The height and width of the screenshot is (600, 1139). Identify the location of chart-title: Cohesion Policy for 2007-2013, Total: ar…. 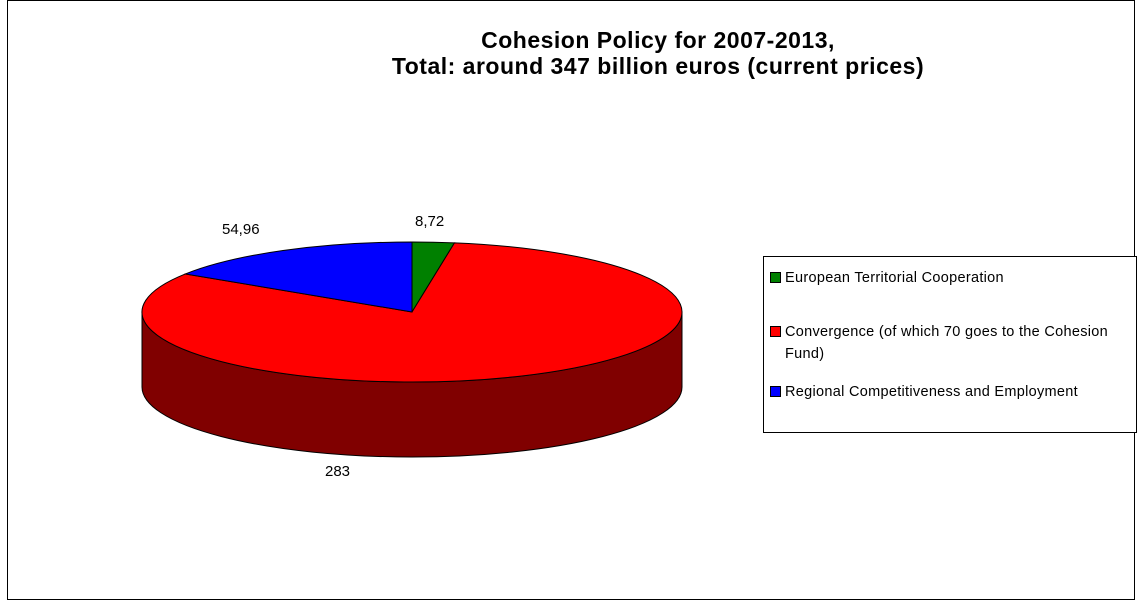
(658, 53).